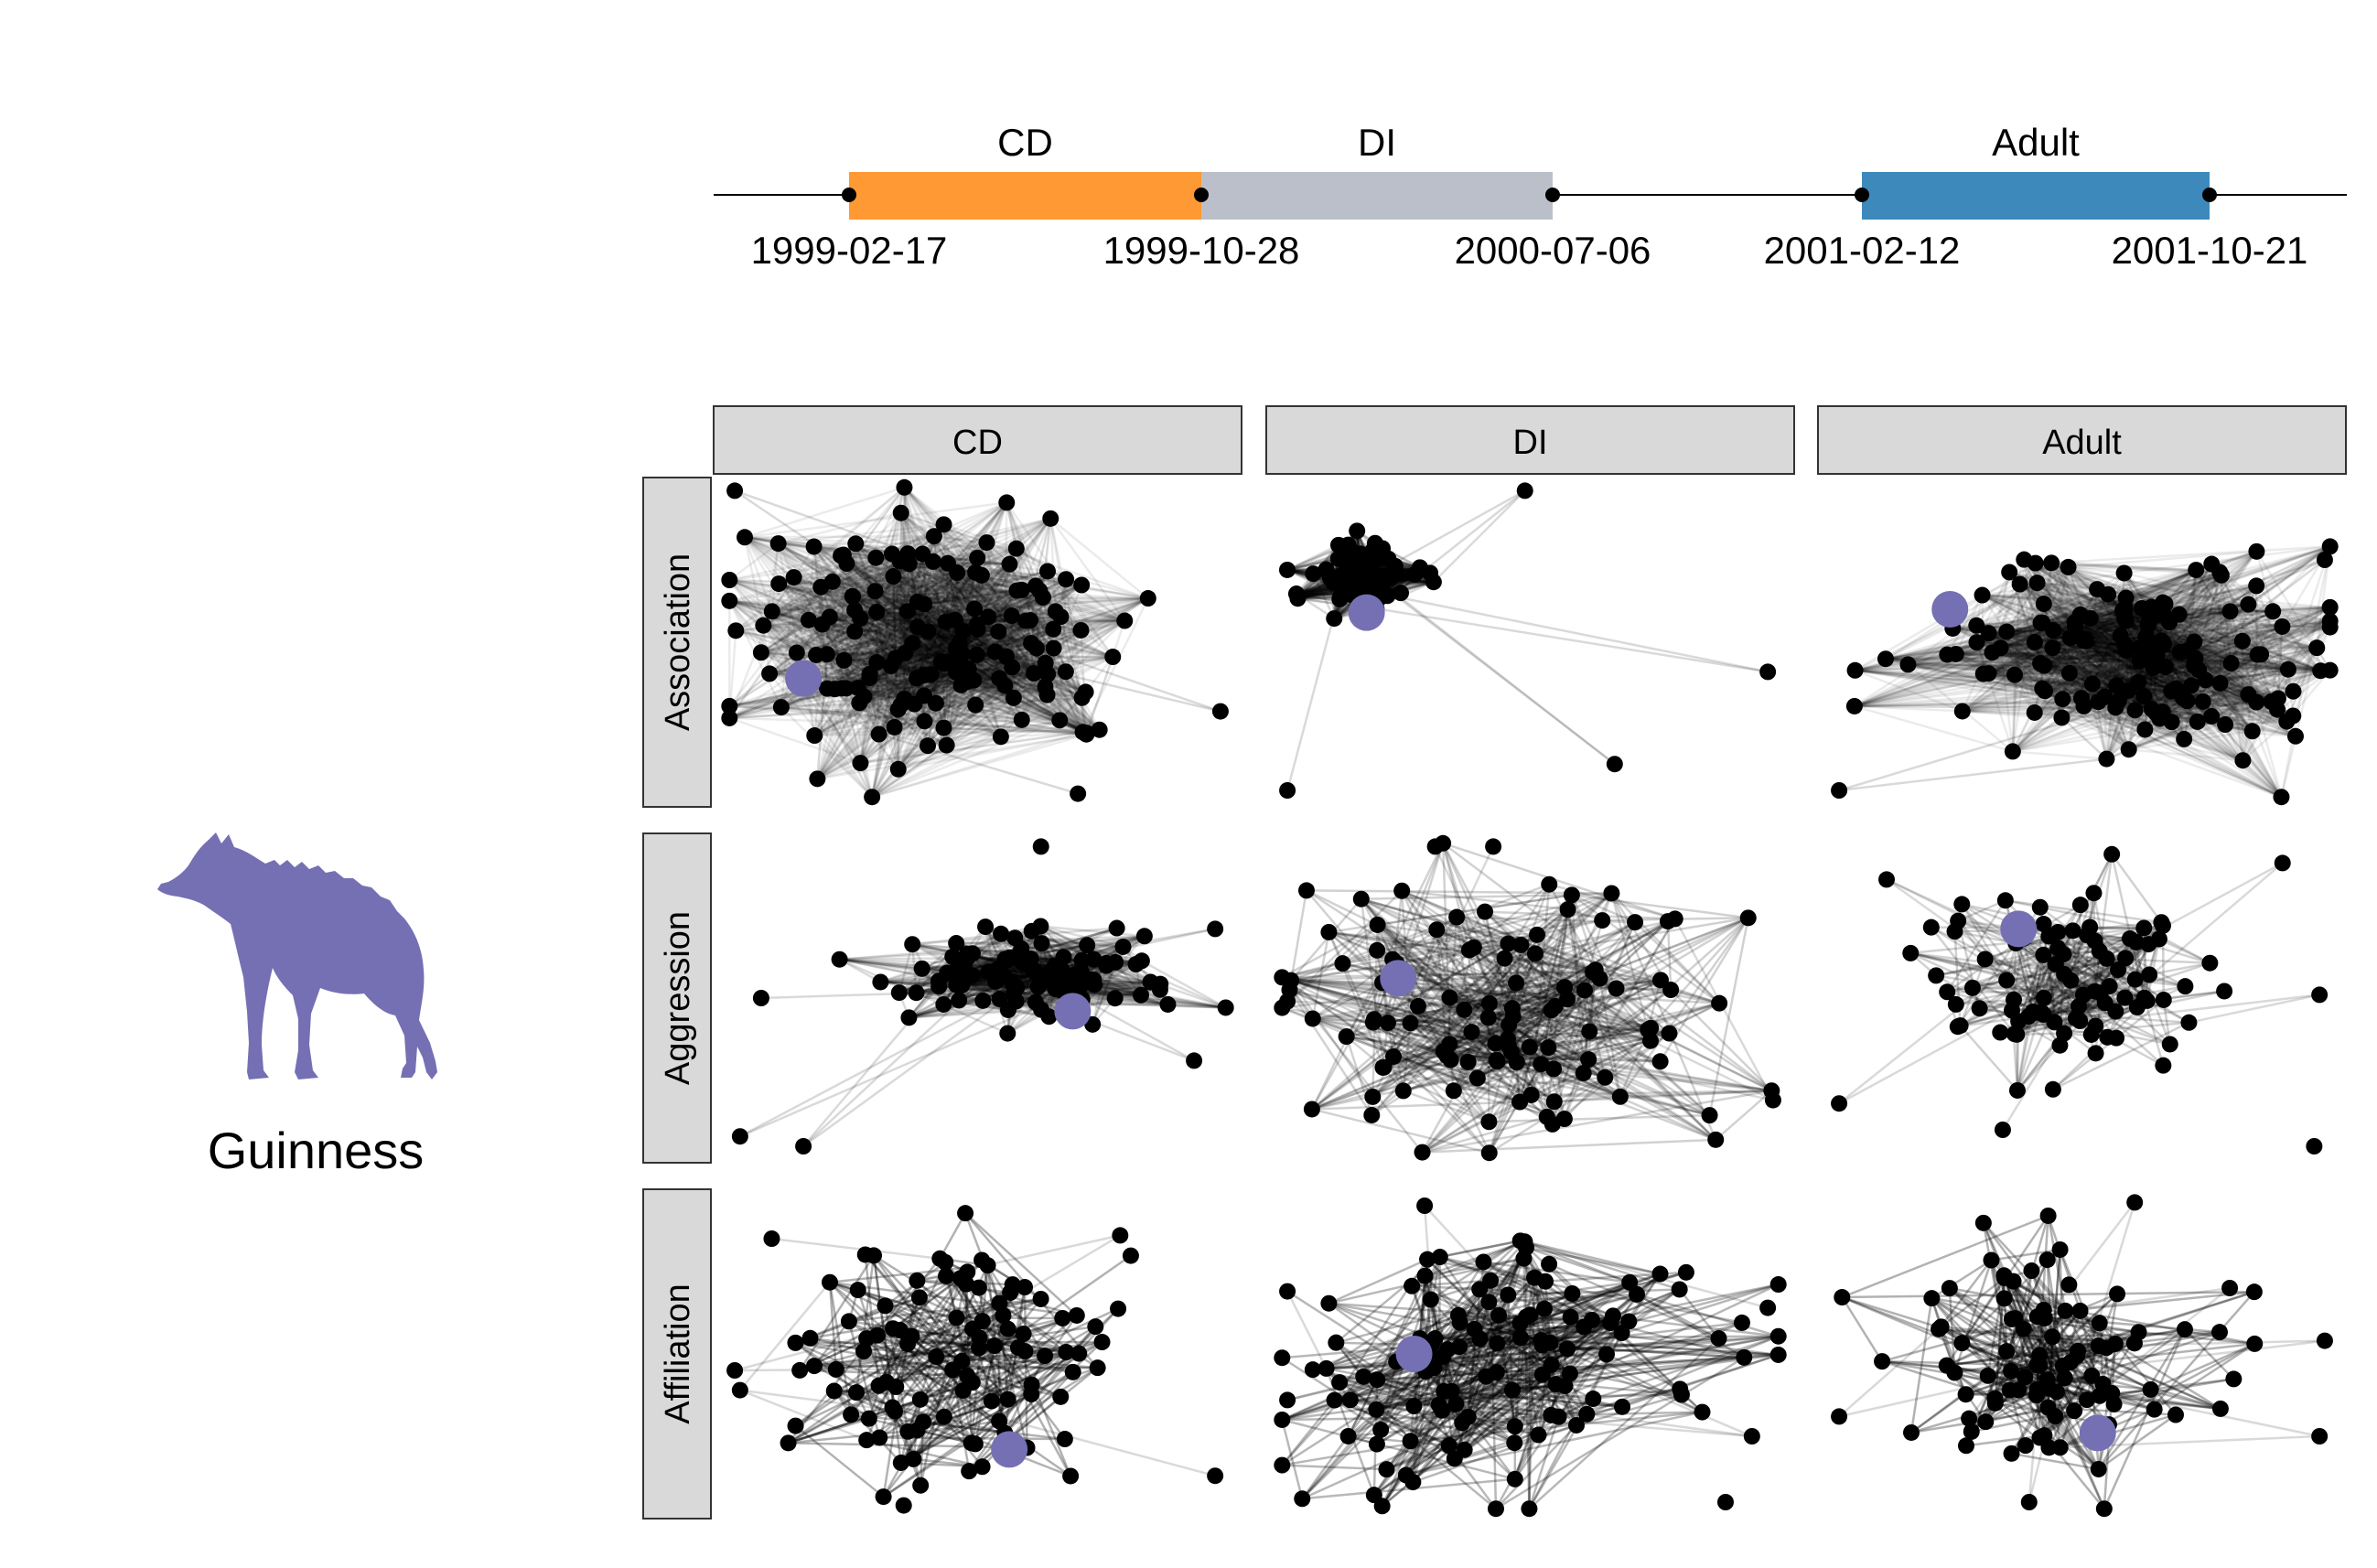 This screenshot has width=2377, height=1568. Describe the element at coordinates (1553, 250) in the screenshot. I see `timeline-date-label: 2000-07-06` at that location.